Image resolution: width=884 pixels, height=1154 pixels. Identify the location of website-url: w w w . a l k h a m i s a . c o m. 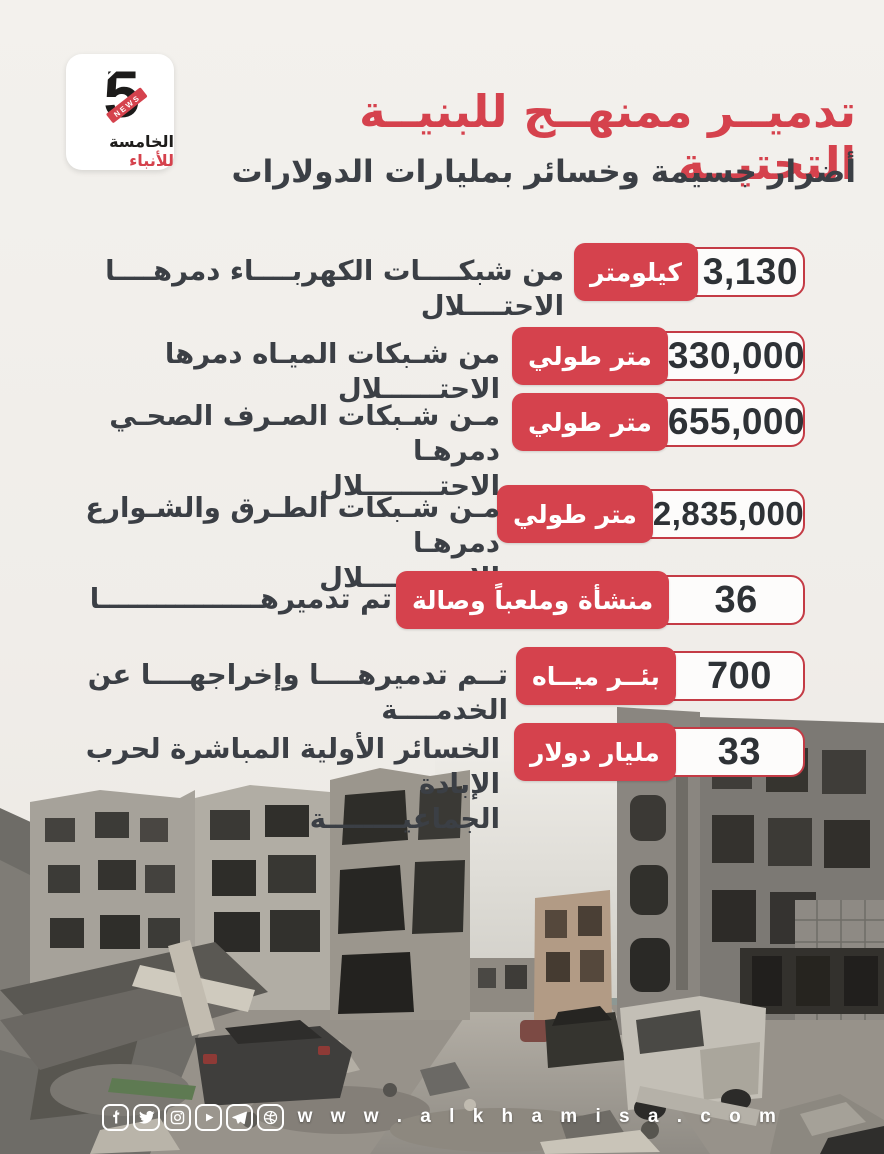
(540, 1116).